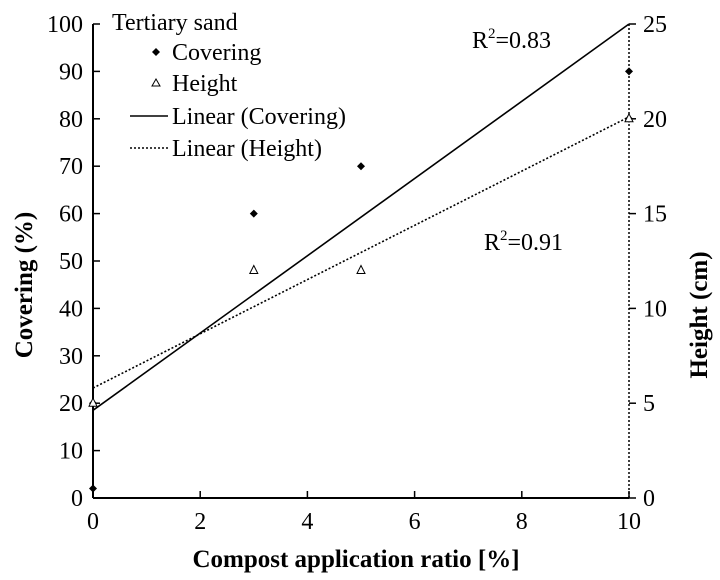  I want to click on right-y-tick-label: 15, so click(655, 215).